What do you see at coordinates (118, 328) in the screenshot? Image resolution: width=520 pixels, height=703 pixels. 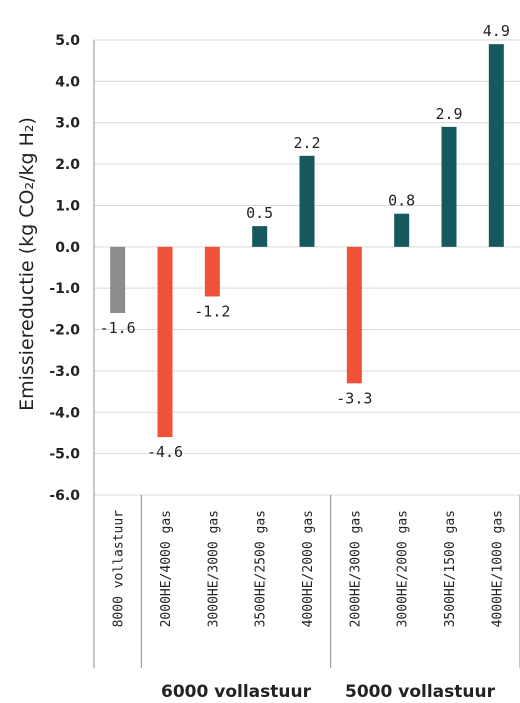 I see `data-label: -1.6` at bounding box center [118, 328].